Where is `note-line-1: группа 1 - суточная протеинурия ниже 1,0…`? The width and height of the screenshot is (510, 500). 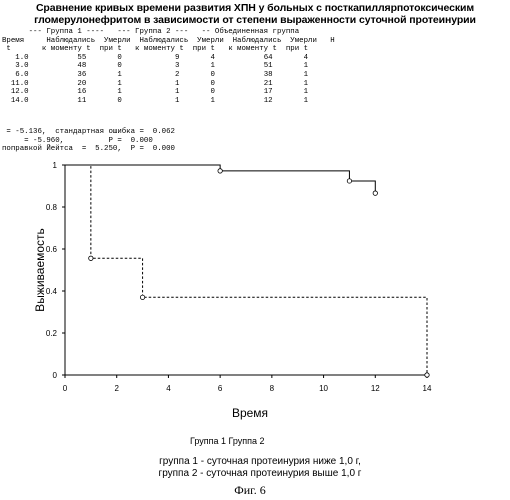 note-line-1: группа 1 - суточная протеинурия ниже 1,0… is located at coordinates (260, 462).